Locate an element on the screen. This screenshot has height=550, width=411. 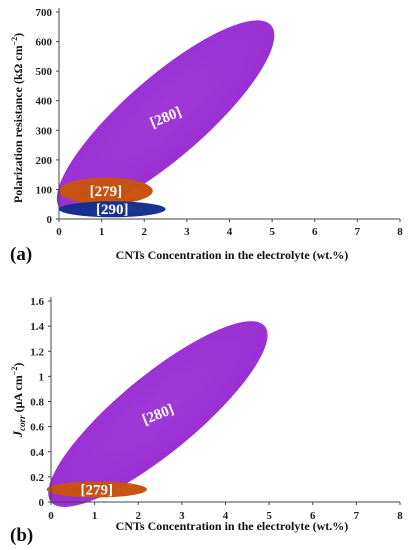
chart-a-xtick-label: 6 is located at coordinates (315, 232).